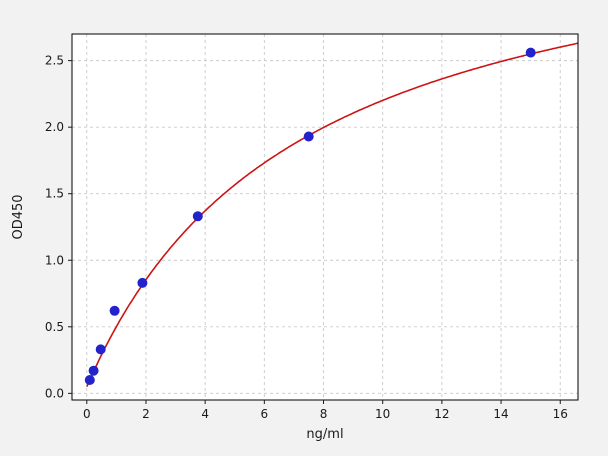 This screenshot has height=456, width=608. What do you see at coordinates (54, 260) in the screenshot?
I see `y-tick-label: 1.0` at bounding box center [54, 260].